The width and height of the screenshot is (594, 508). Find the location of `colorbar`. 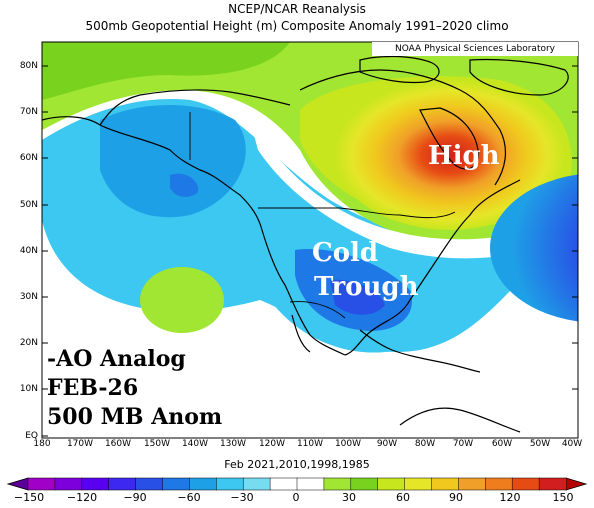

colorbar is located at coordinates (297, 484).